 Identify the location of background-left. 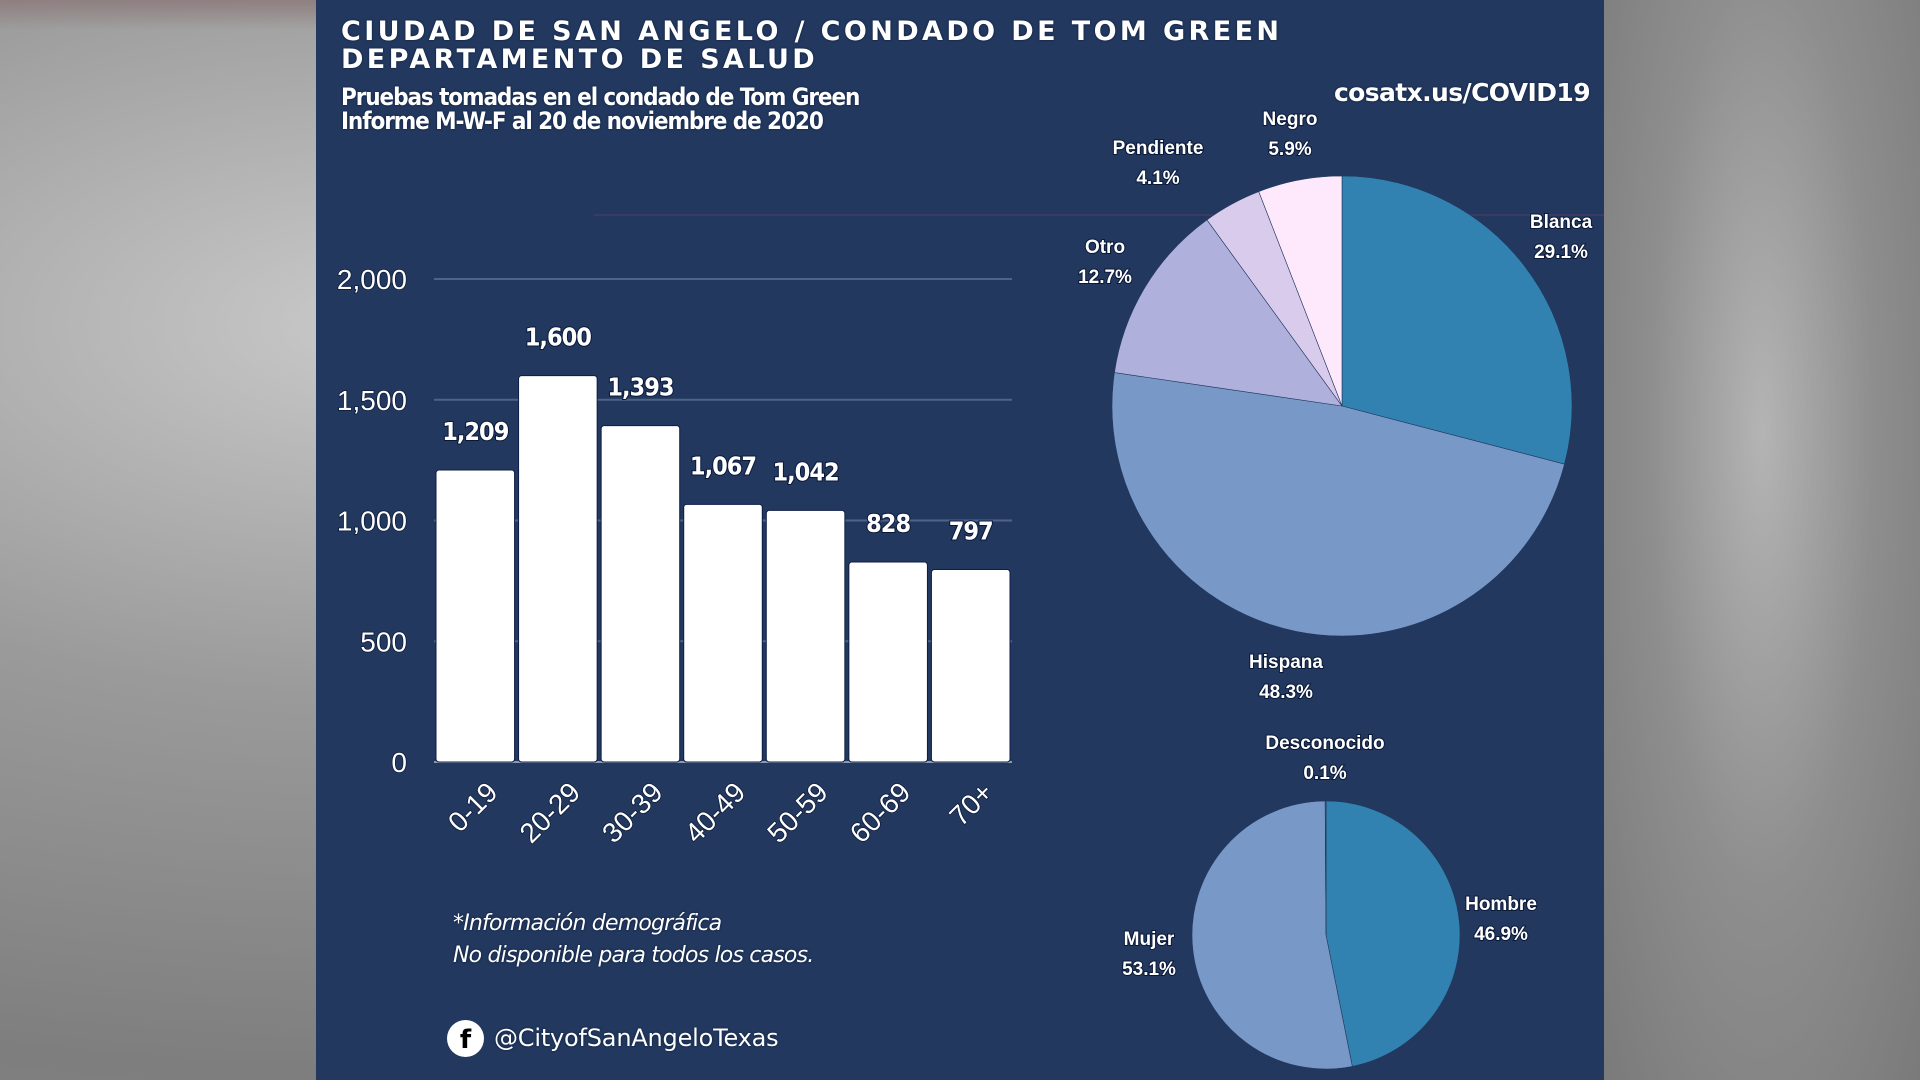
(158, 15).